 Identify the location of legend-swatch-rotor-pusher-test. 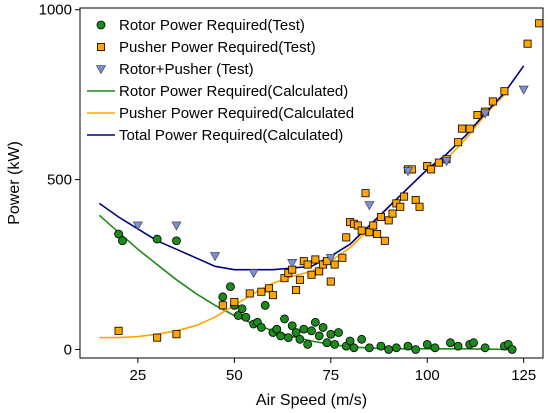
(101, 70).